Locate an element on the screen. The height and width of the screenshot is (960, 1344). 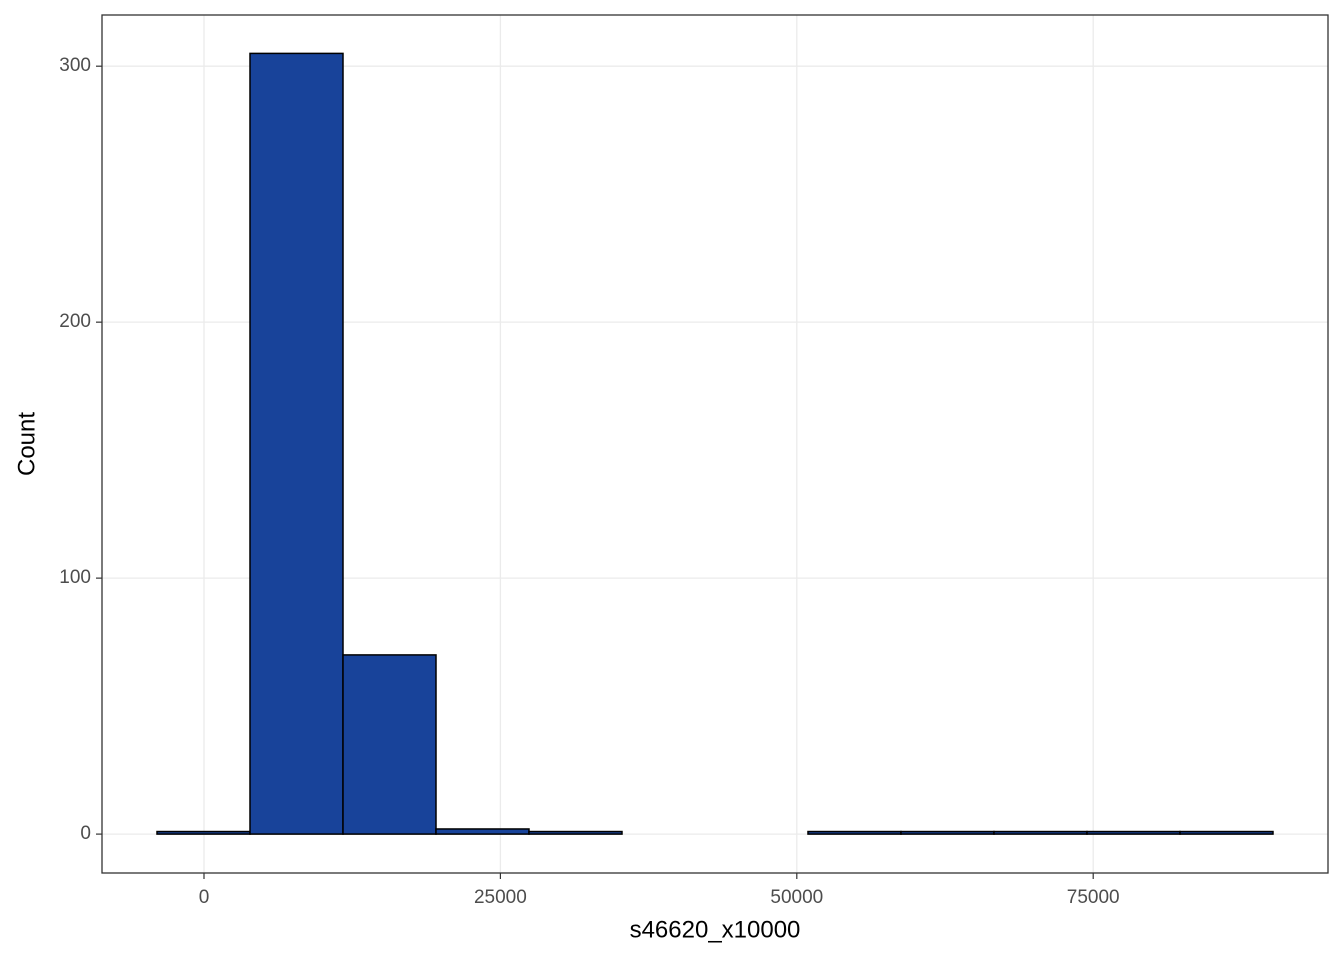
y-tick-label: 200 is located at coordinates (75, 321).